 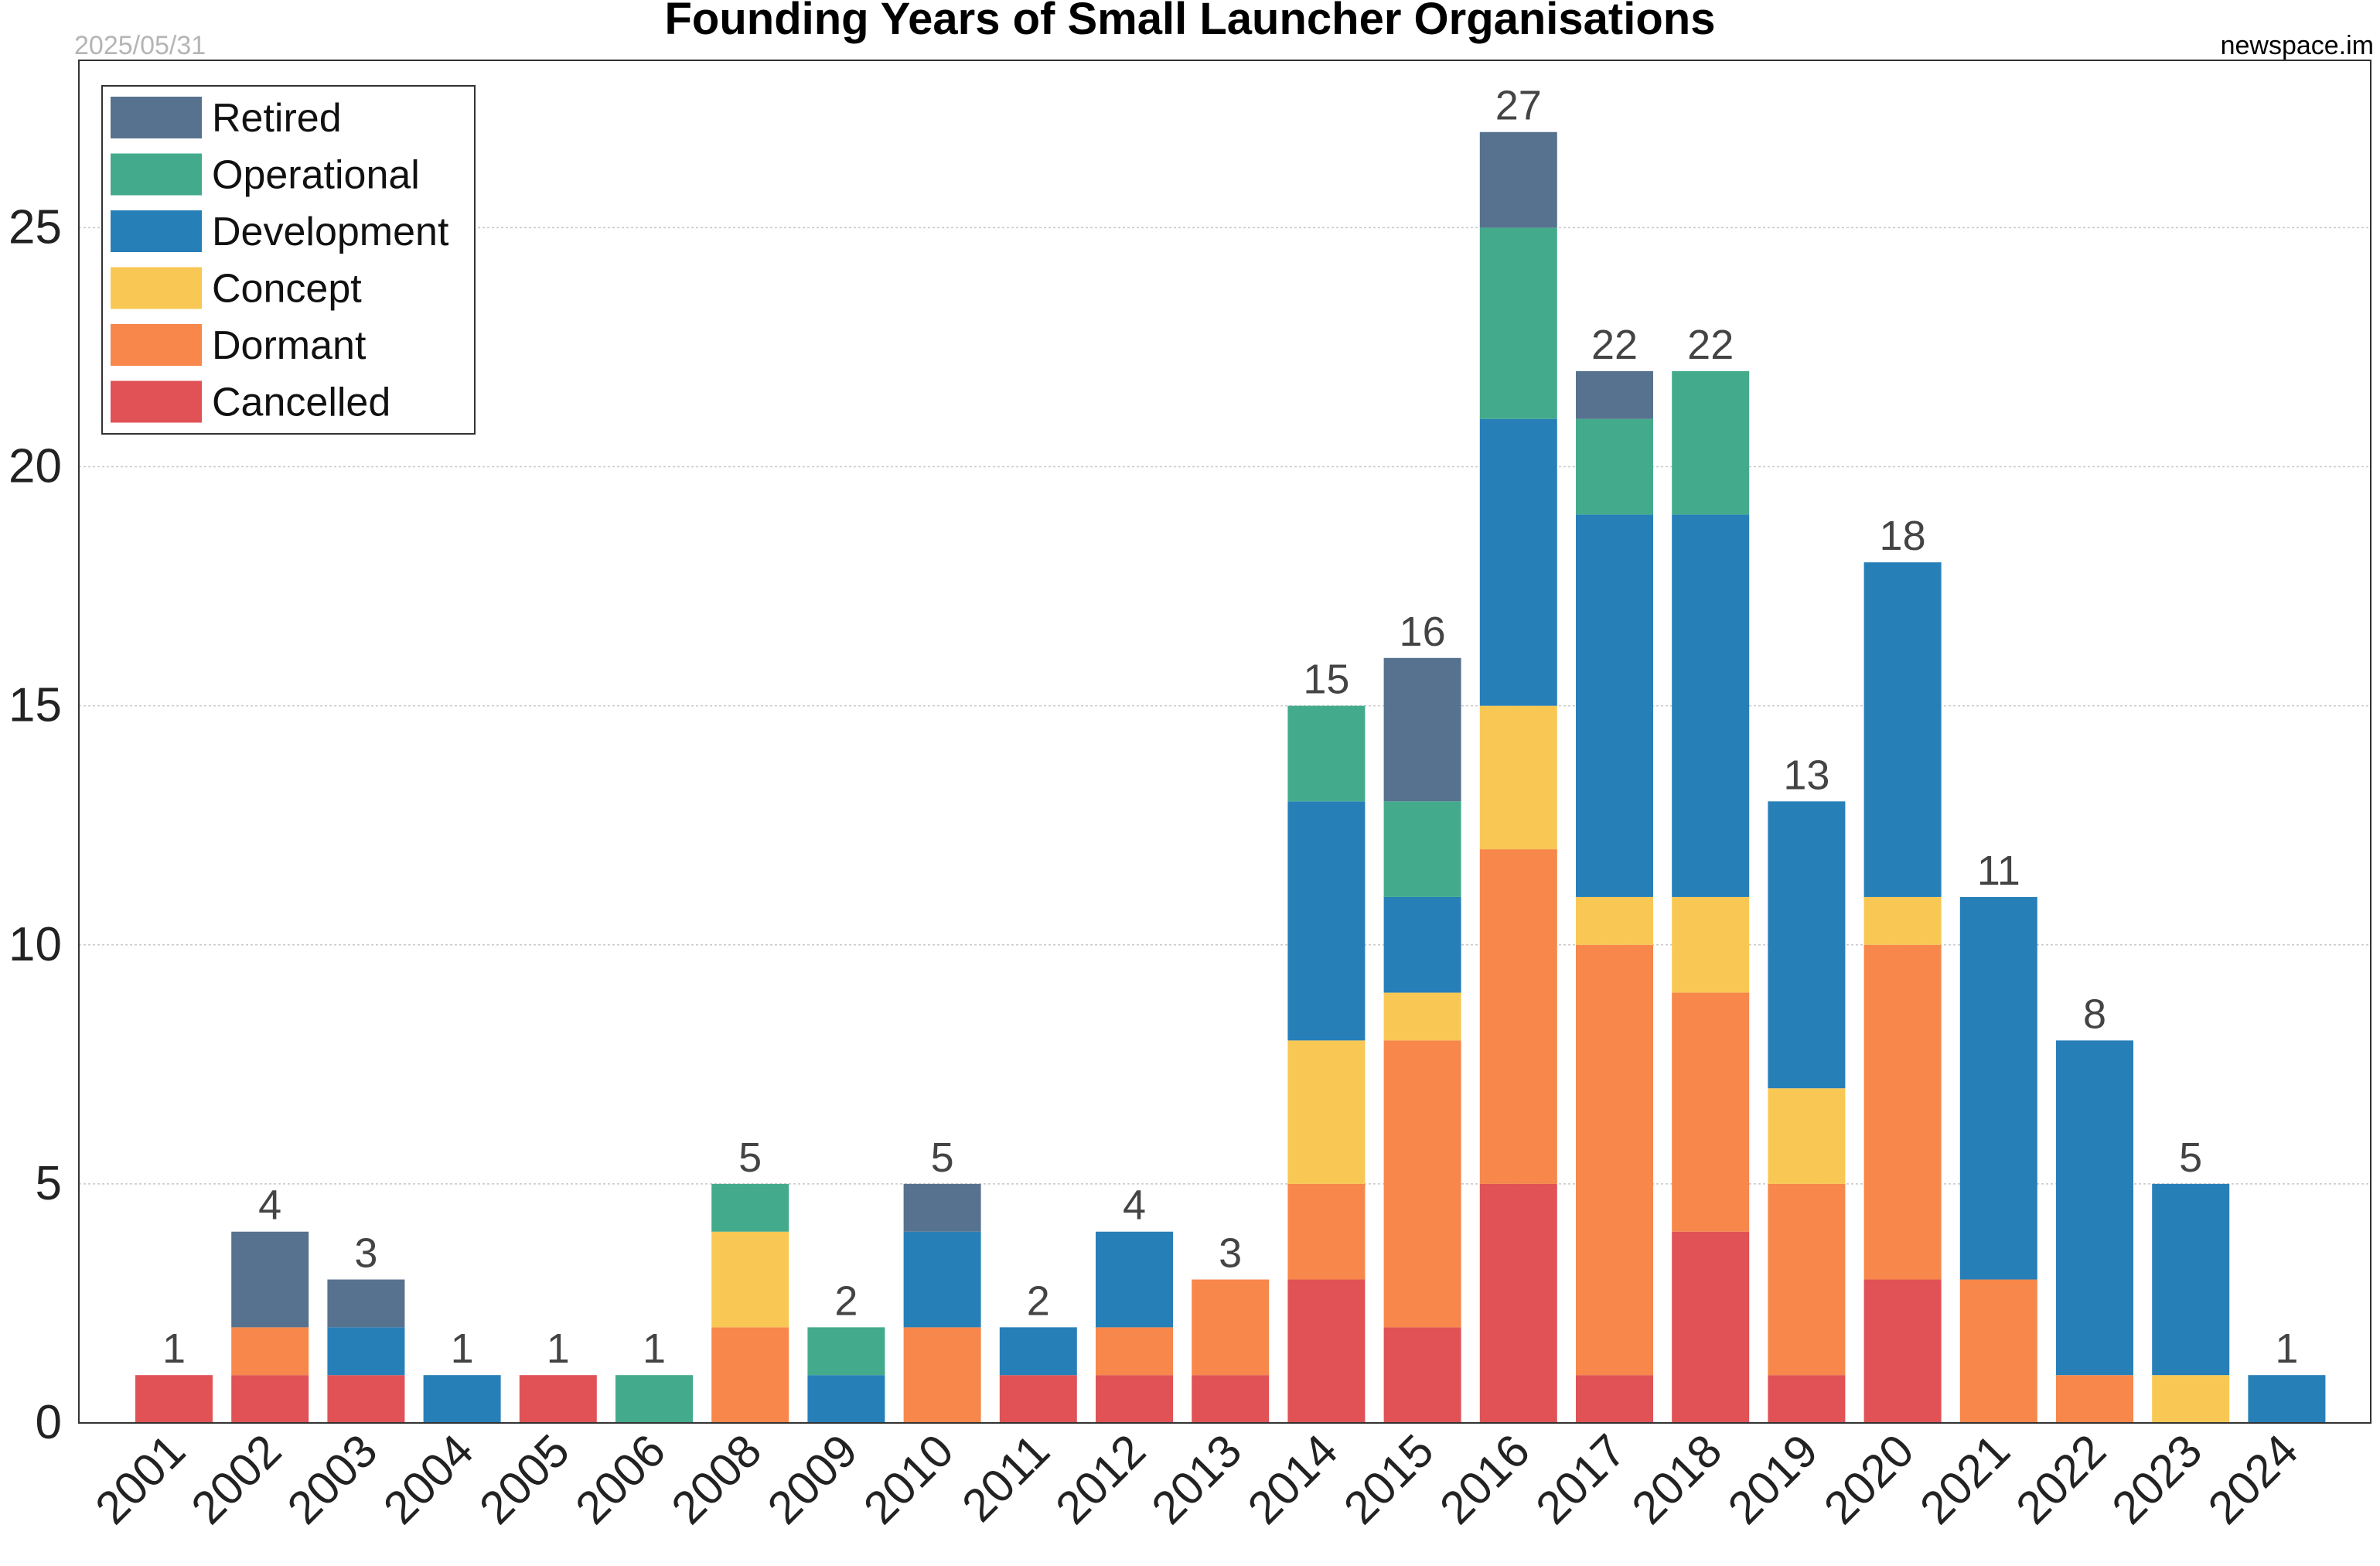 What do you see at coordinates (1484, 1479) in the screenshot?
I see `x-tick-label-2016: 2016` at bounding box center [1484, 1479].